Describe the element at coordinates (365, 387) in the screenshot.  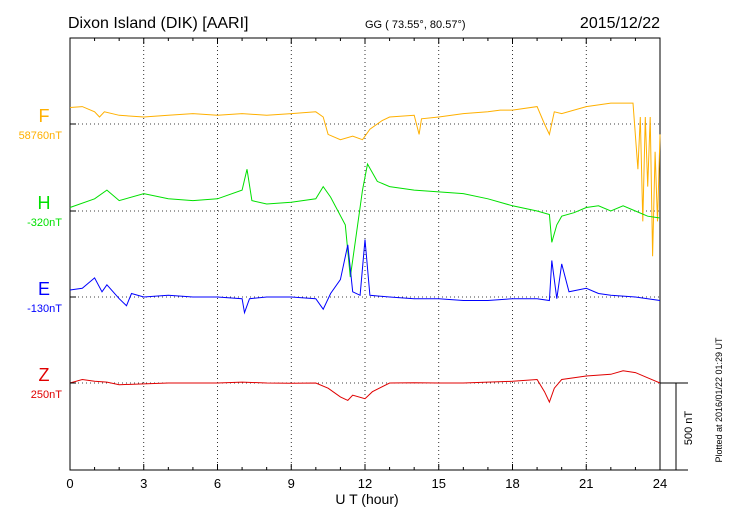
I see `series-line-Z` at that location.